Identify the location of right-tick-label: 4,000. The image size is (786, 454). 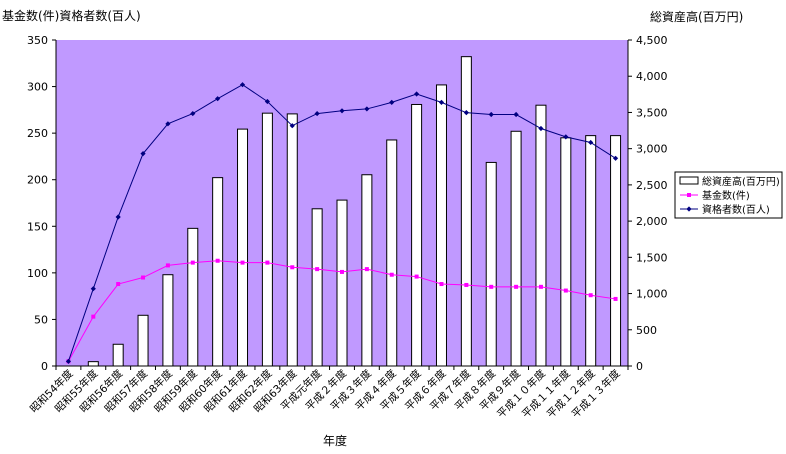
(652, 76).